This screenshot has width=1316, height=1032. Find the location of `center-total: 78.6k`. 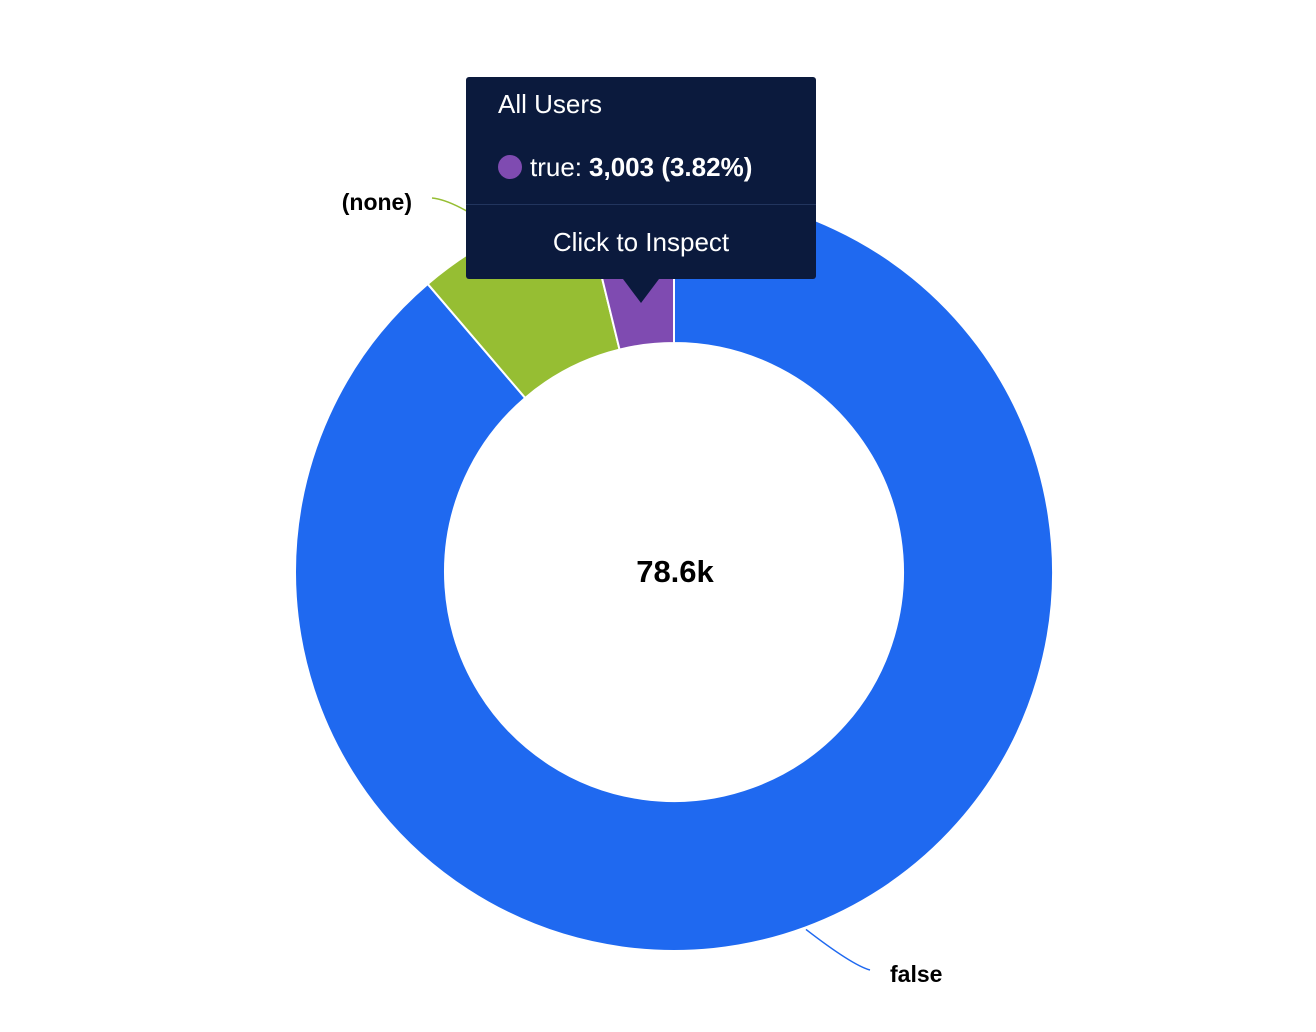

center-total: 78.6k is located at coordinates (675, 571).